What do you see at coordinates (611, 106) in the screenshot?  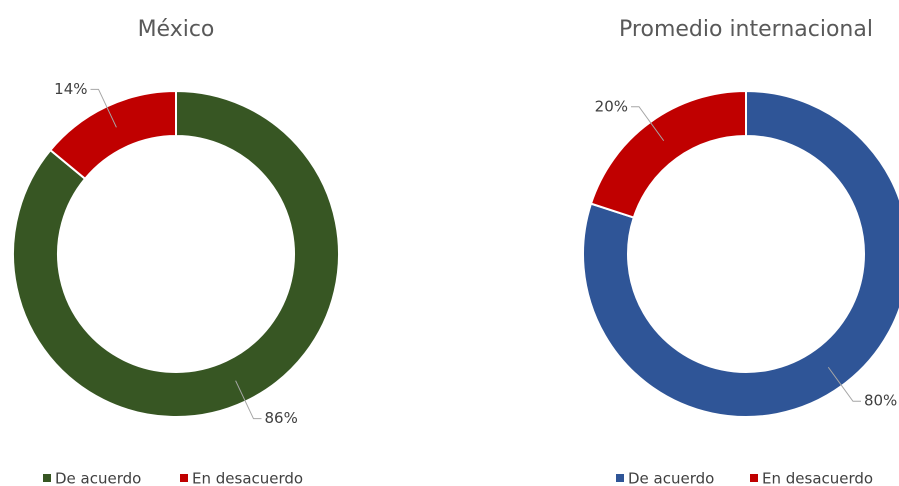 I see `data-label: 20%` at bounding box center [611, 106].